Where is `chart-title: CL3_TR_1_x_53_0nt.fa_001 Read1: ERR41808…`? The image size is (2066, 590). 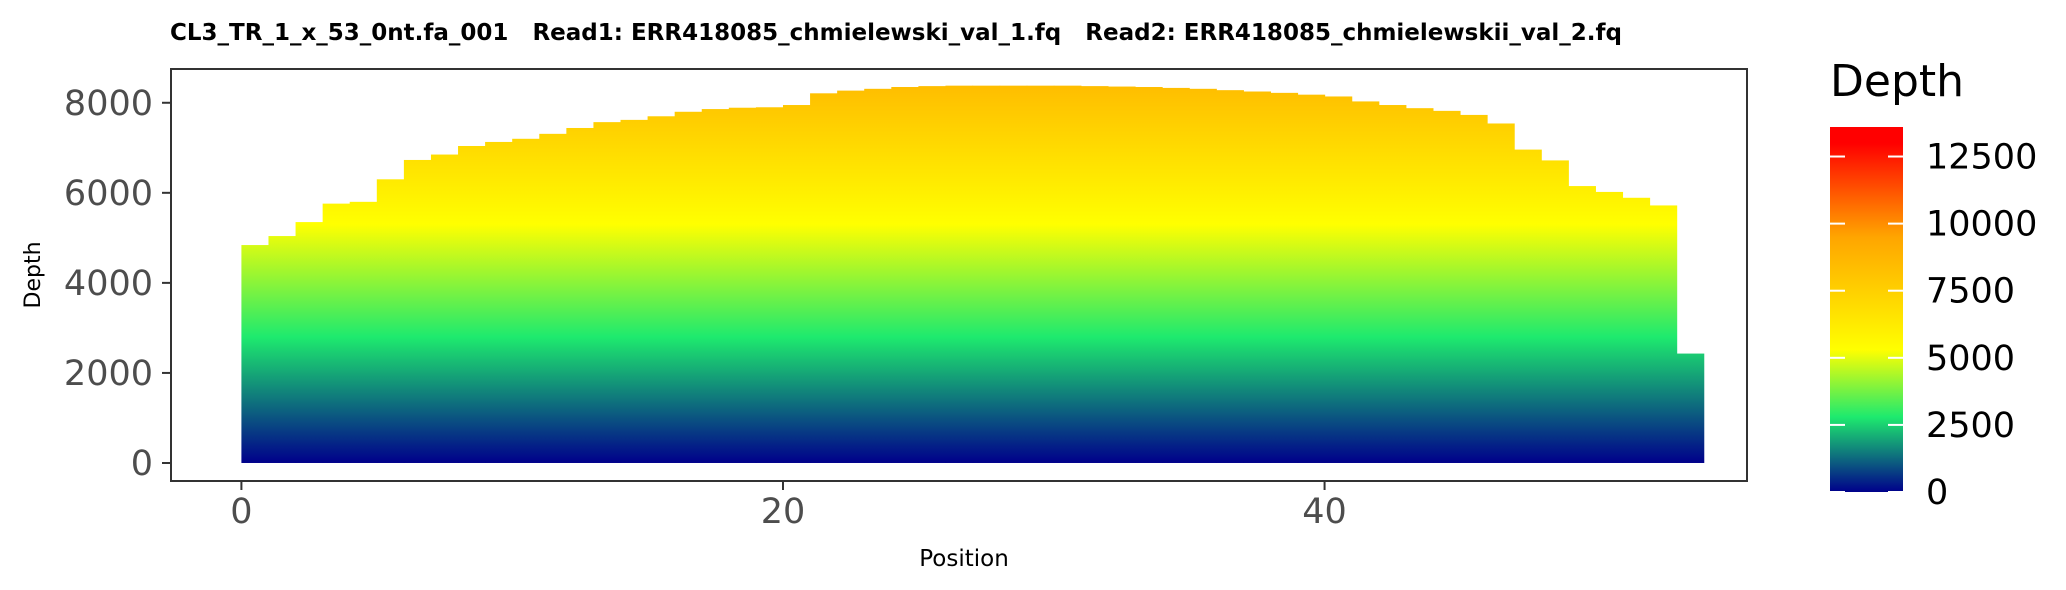 chart-title: CL3_TR_1_x_53_0nt.fa_001 Read1: ERR41808… is located at coordinates (896, 33).